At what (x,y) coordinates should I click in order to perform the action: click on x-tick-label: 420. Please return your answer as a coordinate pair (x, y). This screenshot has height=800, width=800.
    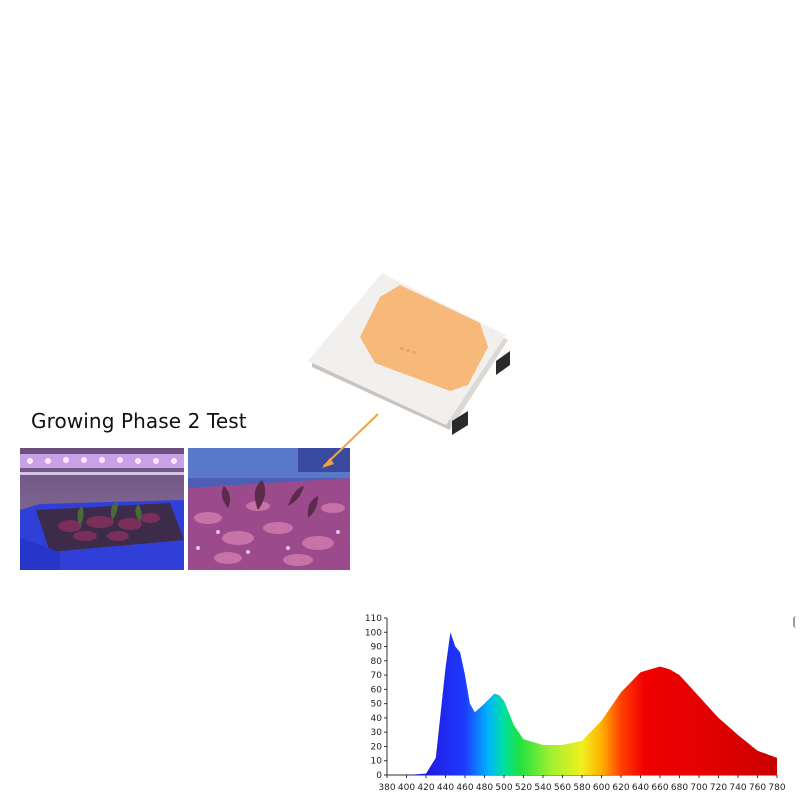
    Looking at the image, I should click on (425, 788).